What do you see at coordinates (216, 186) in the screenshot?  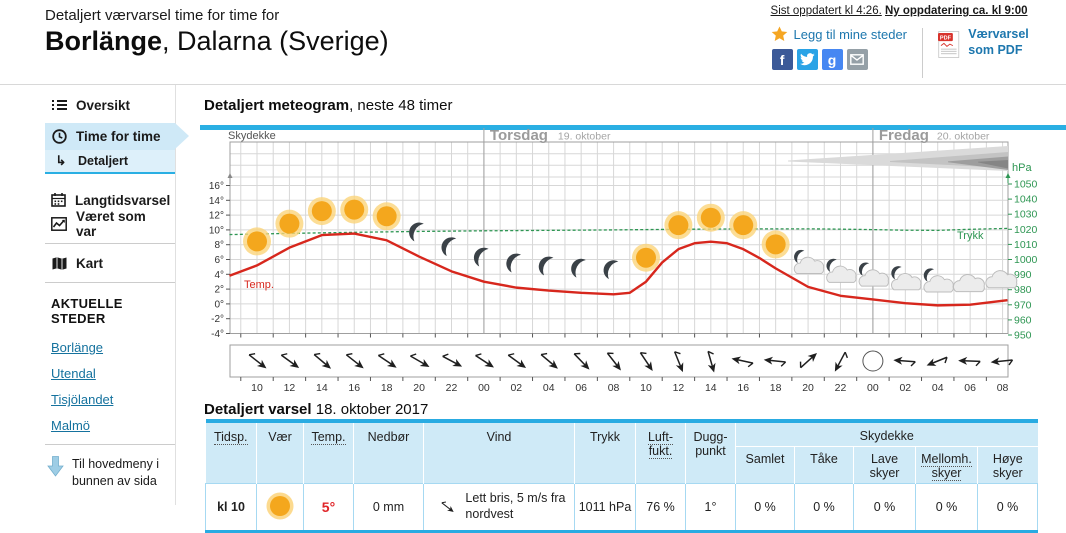 I see `temp-axis-tick: 16°` at bounding box center [216, 186].